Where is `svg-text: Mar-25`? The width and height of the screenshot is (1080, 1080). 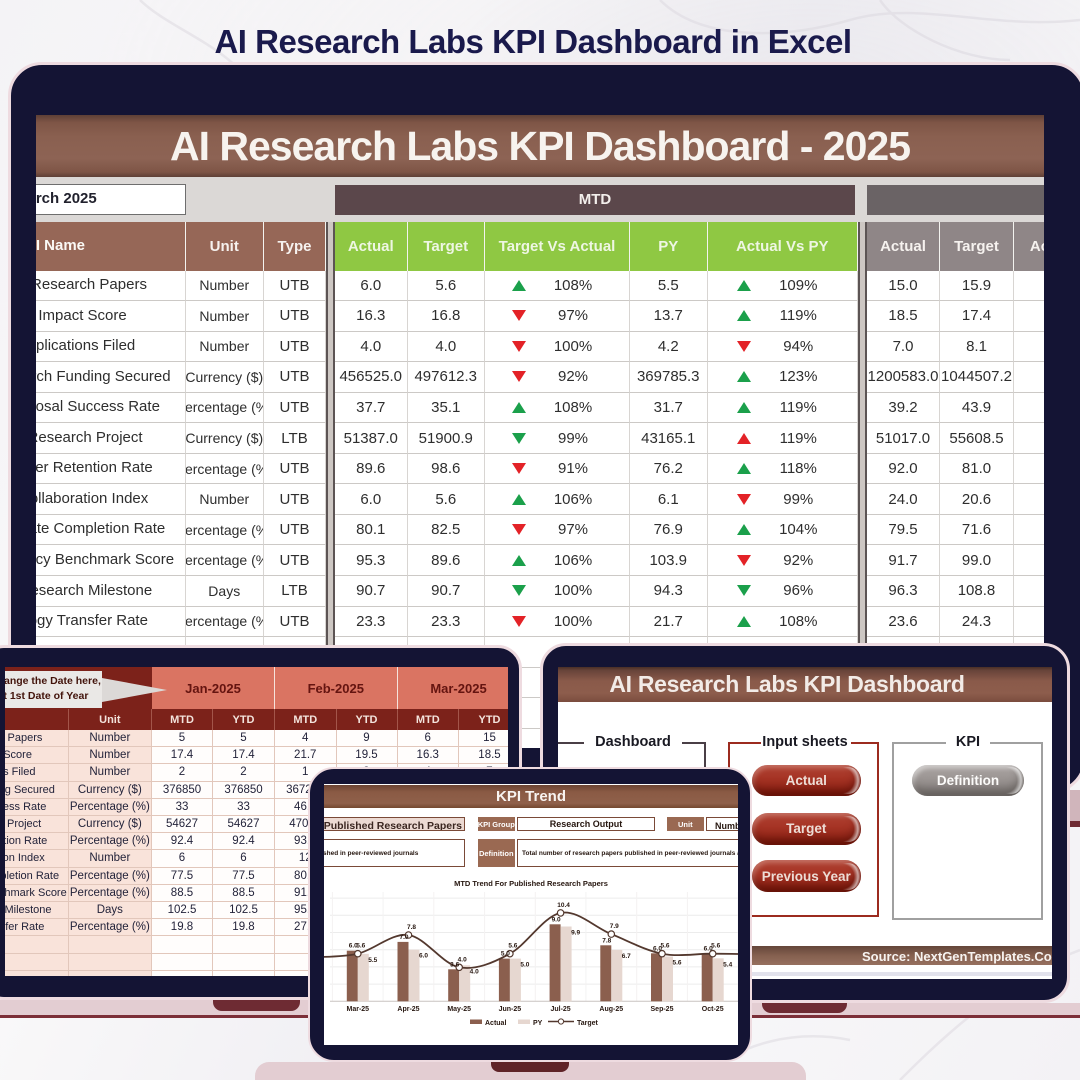 svg-text: Mar-25 is located at coordinates (358, 1009).